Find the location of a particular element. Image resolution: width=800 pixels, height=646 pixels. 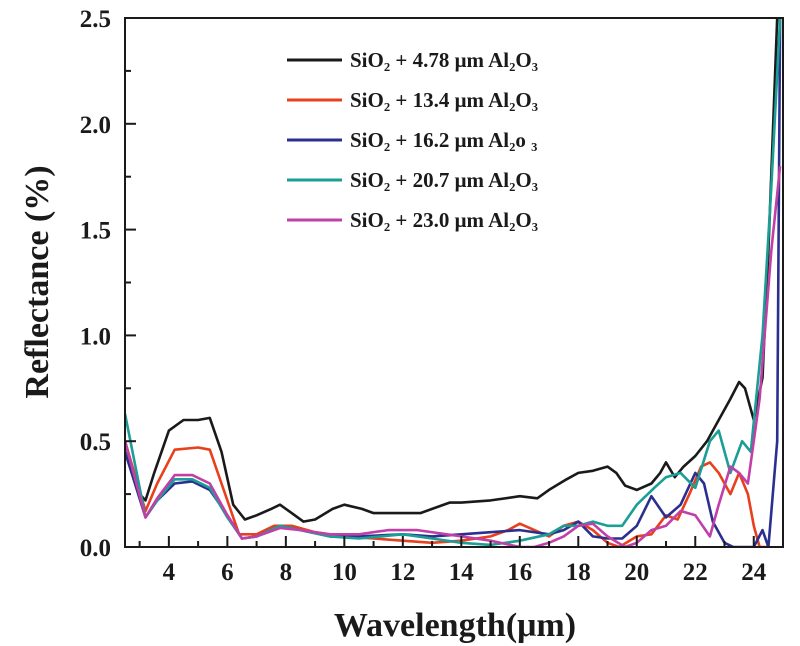

y-axis-title: Reflectance (%) is located at coordinates (37, 281).